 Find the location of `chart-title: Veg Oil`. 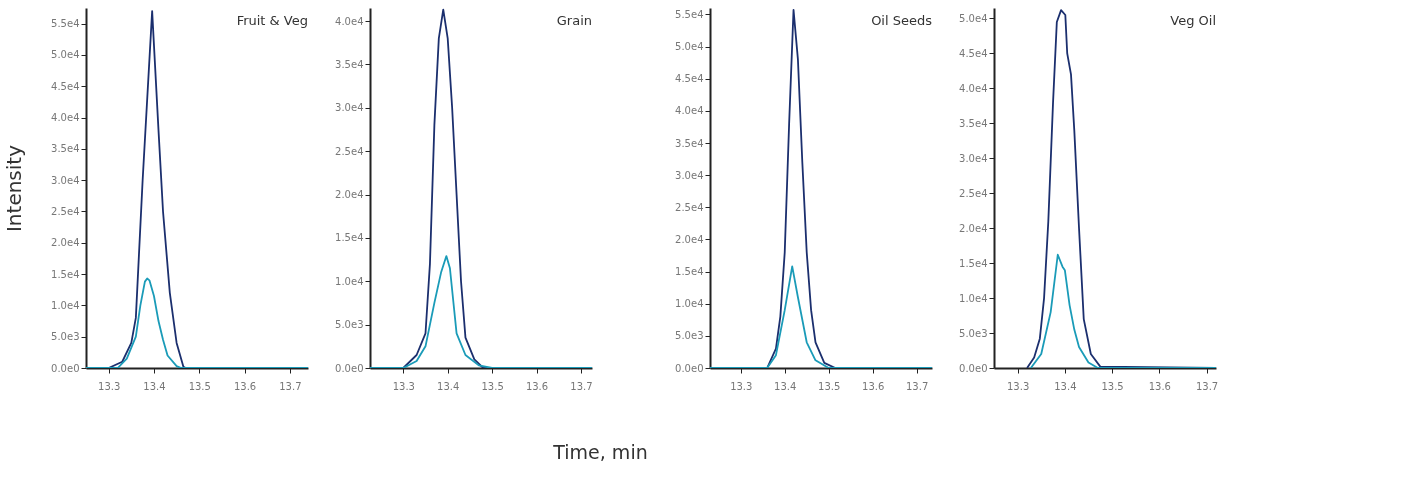

chart-title: Veg Oil is located at coordinates (1193, 20).